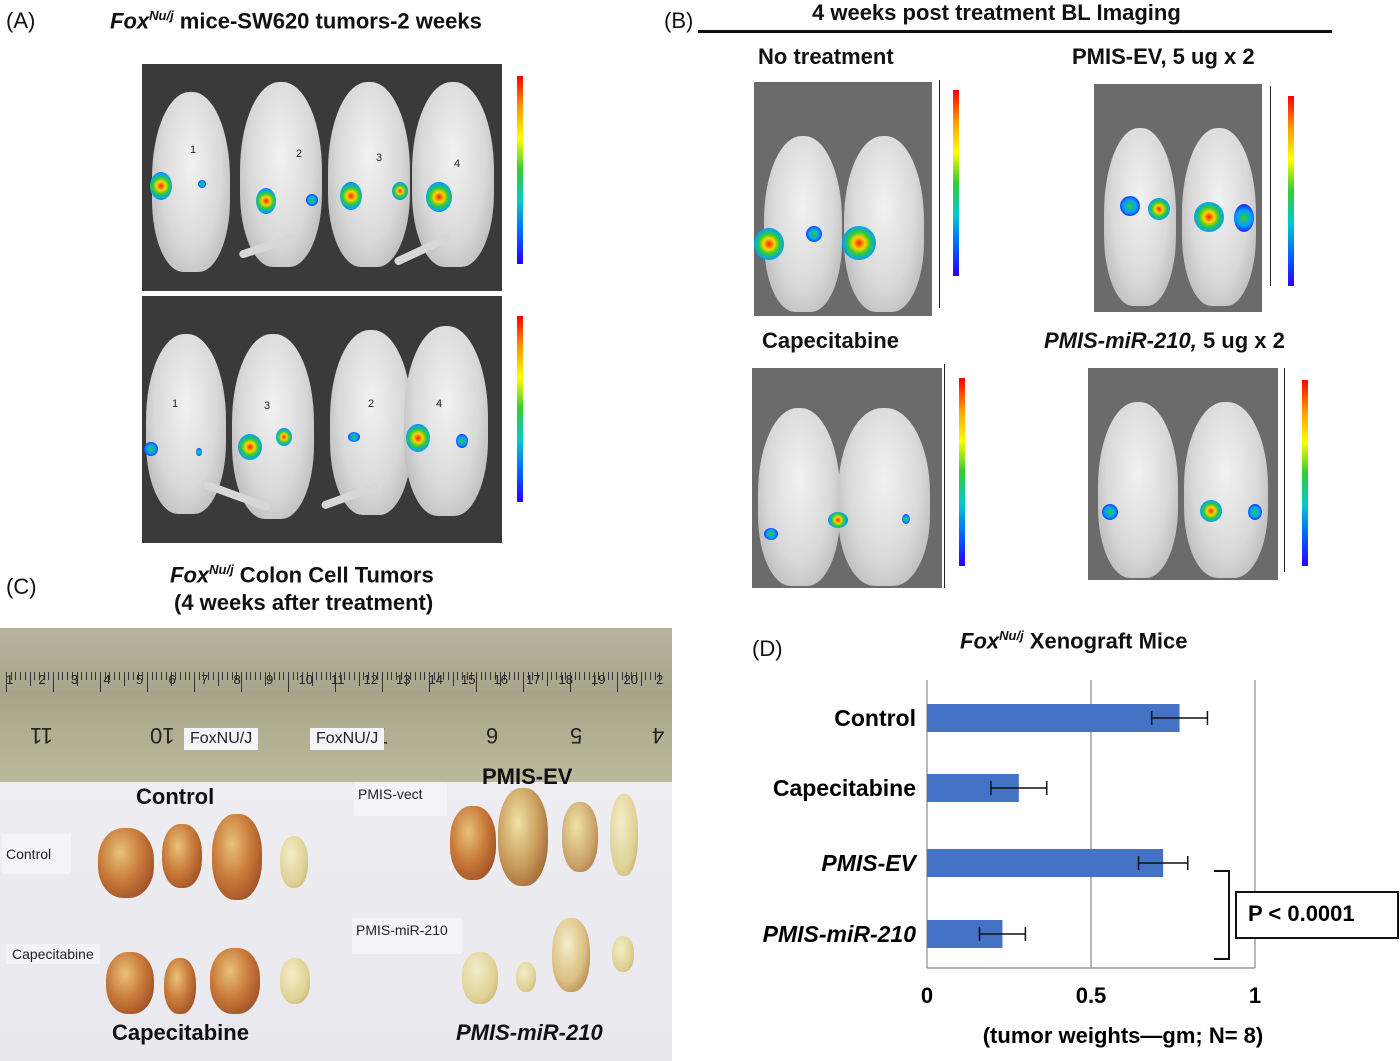 This screenshot has width=1400, height=1061. Describe the element at coordinates (304, 602) in the screenshot. I see `panel-c-subtitle: (4 weeks after treatment)` at that location.